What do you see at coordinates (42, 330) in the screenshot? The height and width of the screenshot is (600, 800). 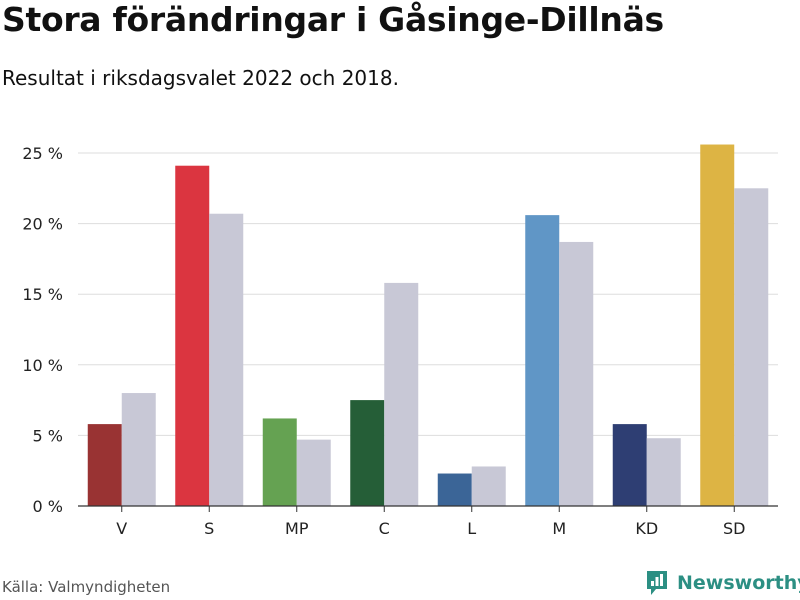 I see `y-axis: 0 % 5 % 10 % 15 % 20 % 25 %` at bounding box center [42, 330].